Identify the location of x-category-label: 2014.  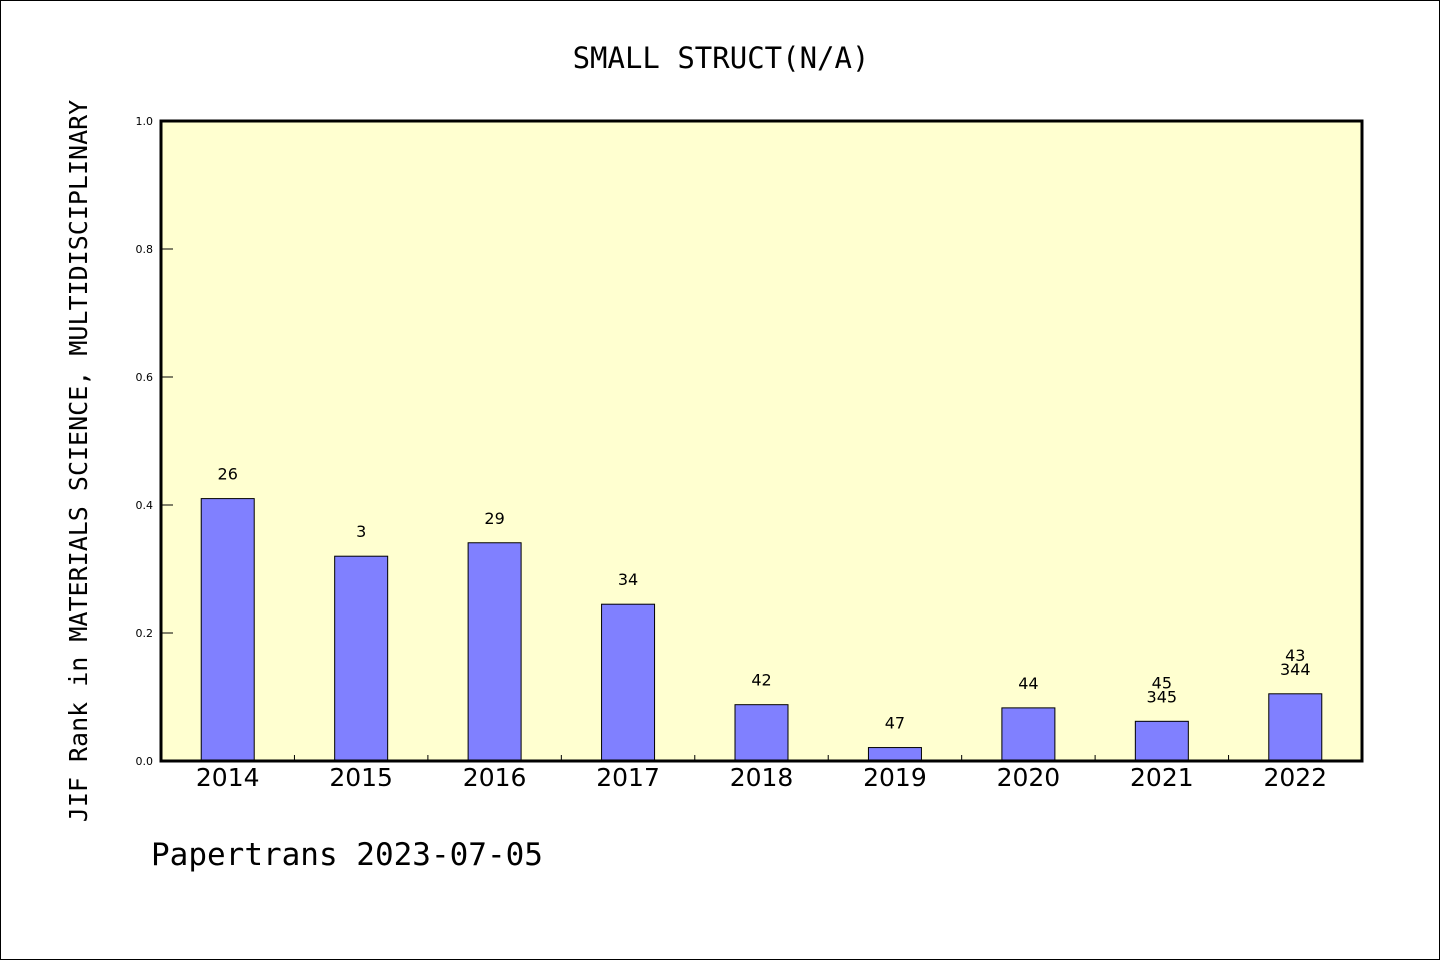
(228, 777).